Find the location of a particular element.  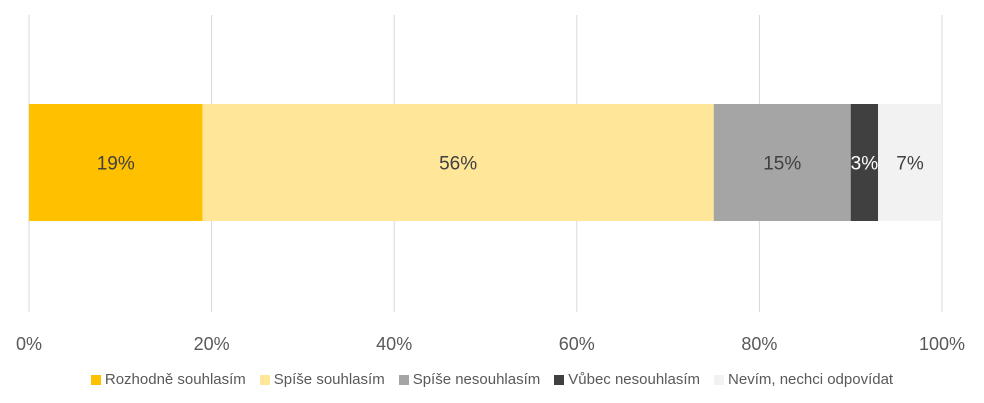

legend-label: Nevím, nechci odpovídat is located at coordinates (811, 379).